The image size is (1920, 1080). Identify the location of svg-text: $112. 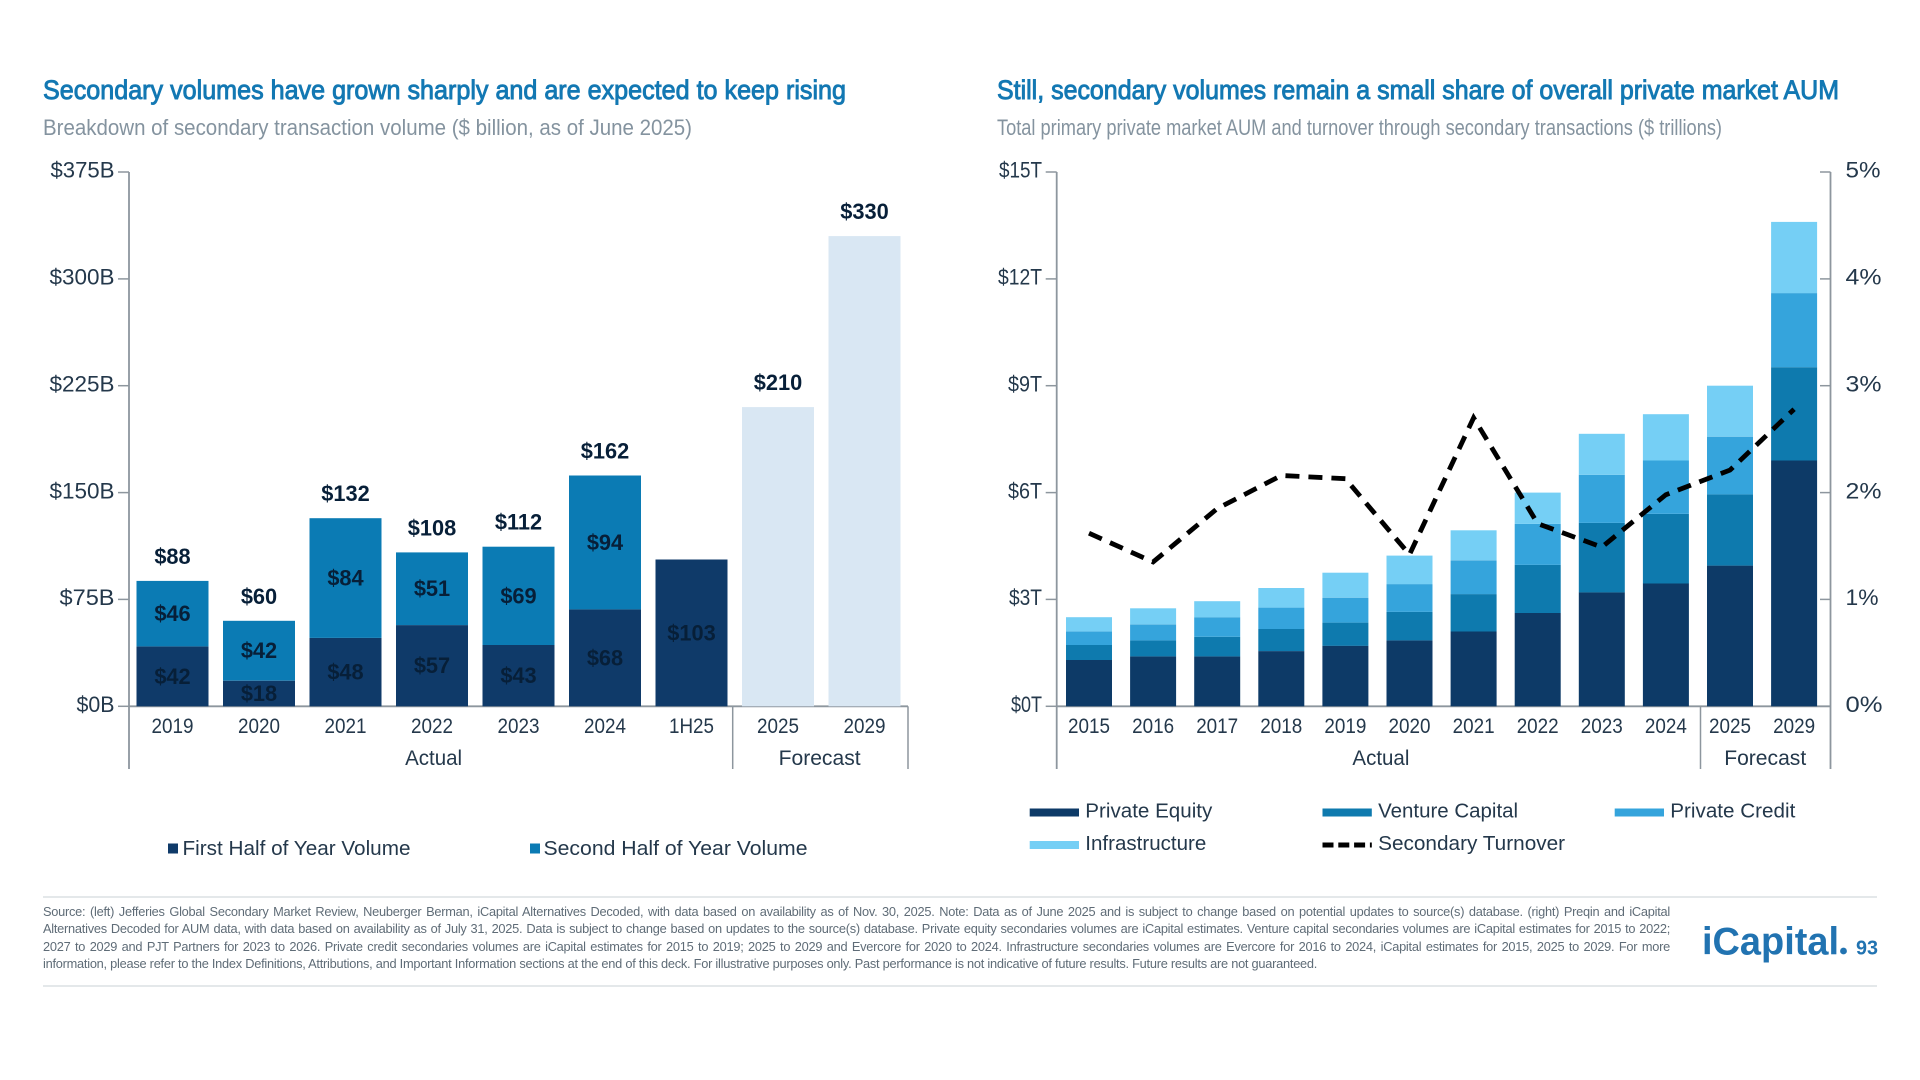
(518, 522).